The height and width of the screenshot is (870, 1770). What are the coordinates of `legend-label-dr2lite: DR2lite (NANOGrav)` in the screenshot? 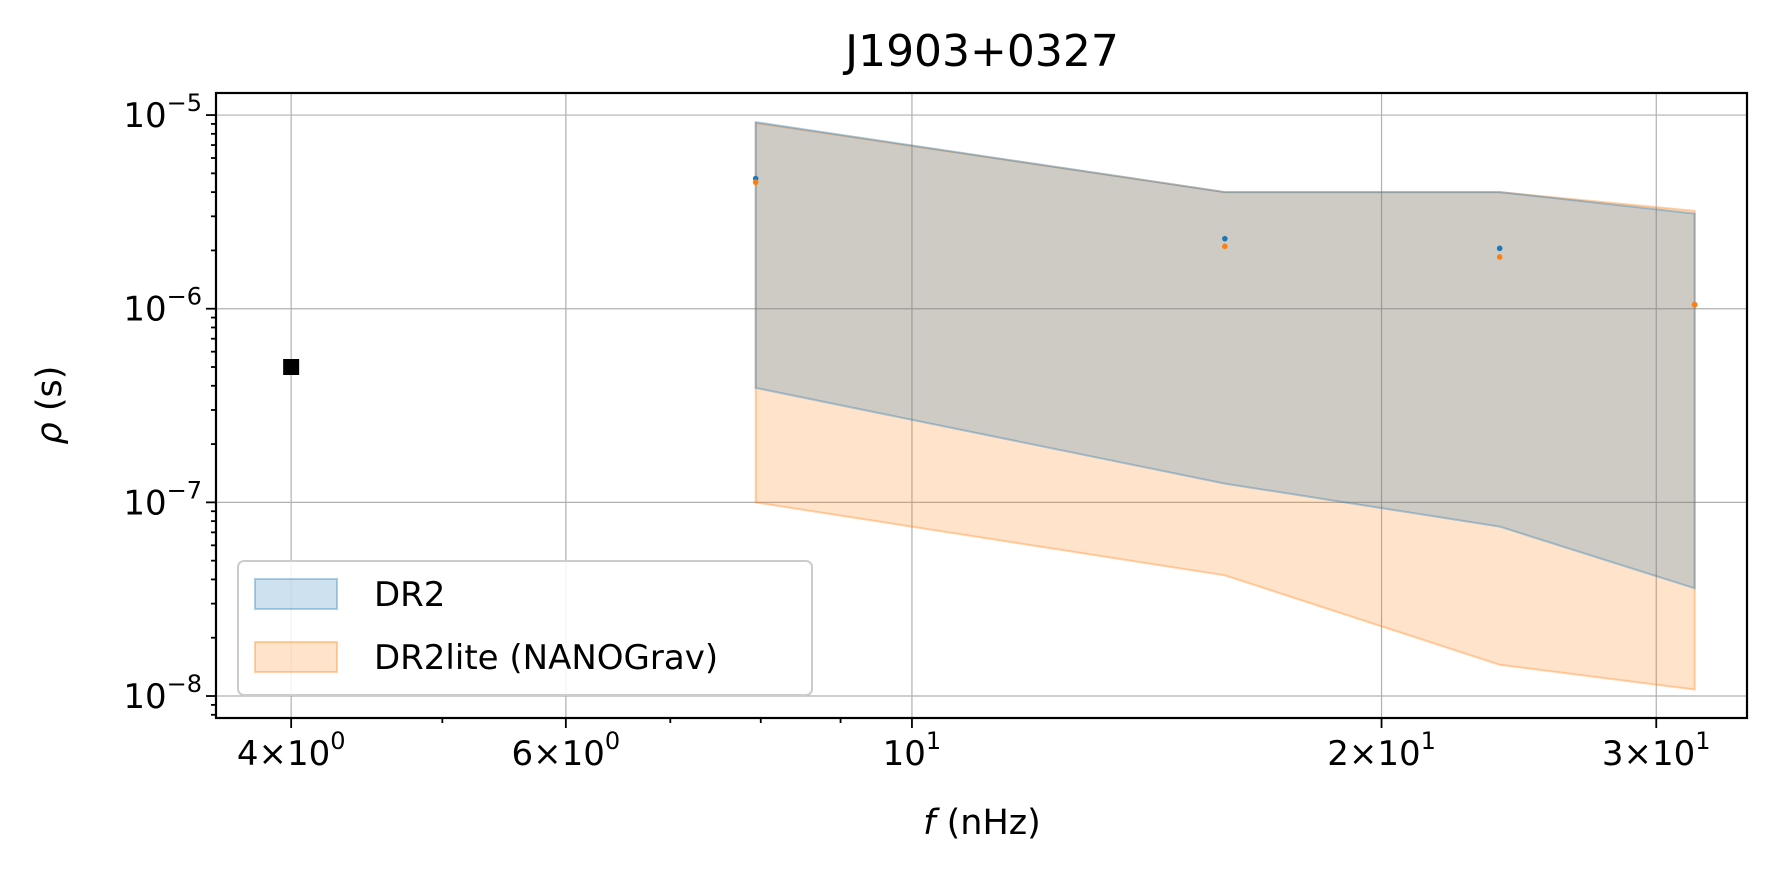 It's located at (546, 658).